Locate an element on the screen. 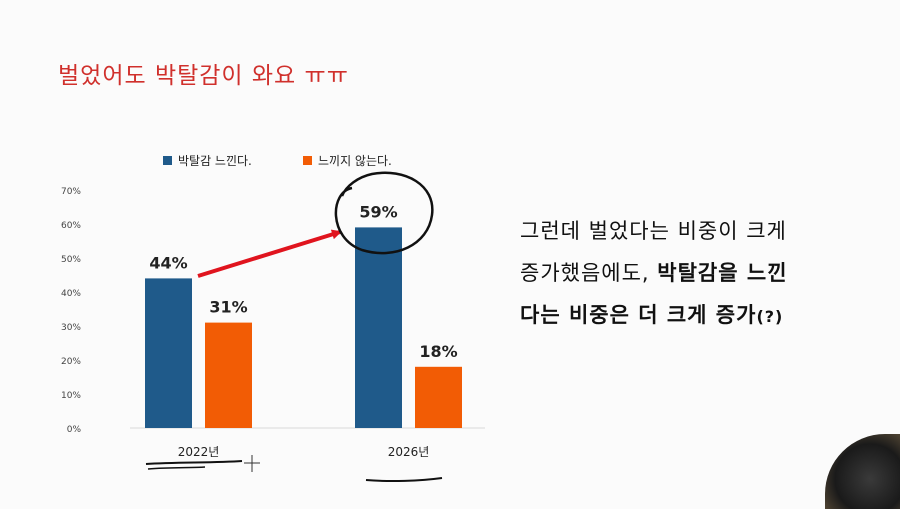 The image size is (900, 509). description-line-3-tail: (?) is located at coordinates (770, 316).